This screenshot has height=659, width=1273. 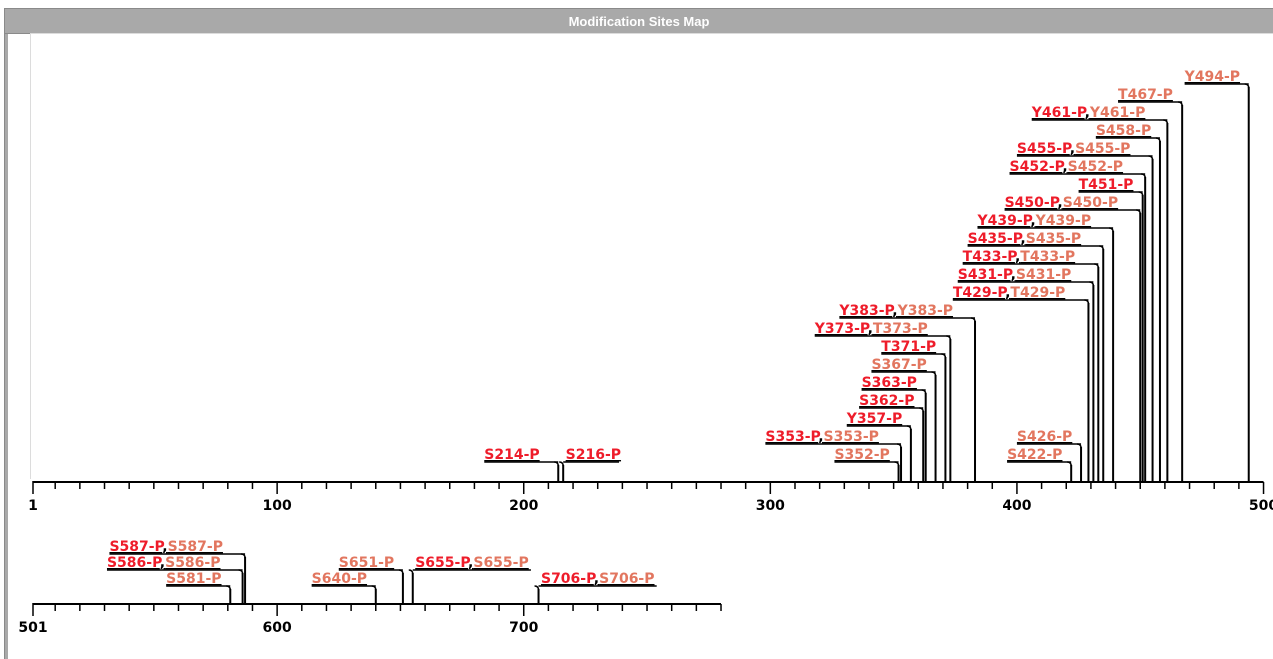 I want to click on site-label: S458-P, so click(x=1123, y=131).